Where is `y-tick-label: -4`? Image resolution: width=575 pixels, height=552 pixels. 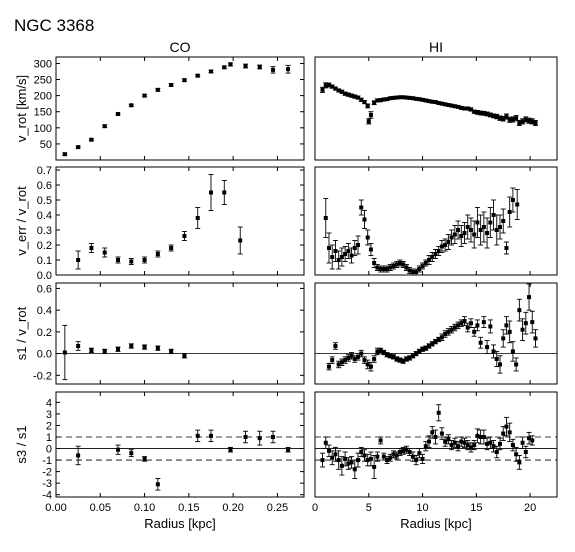
y-tick-label: -4 is located at coordinates (47, 496).